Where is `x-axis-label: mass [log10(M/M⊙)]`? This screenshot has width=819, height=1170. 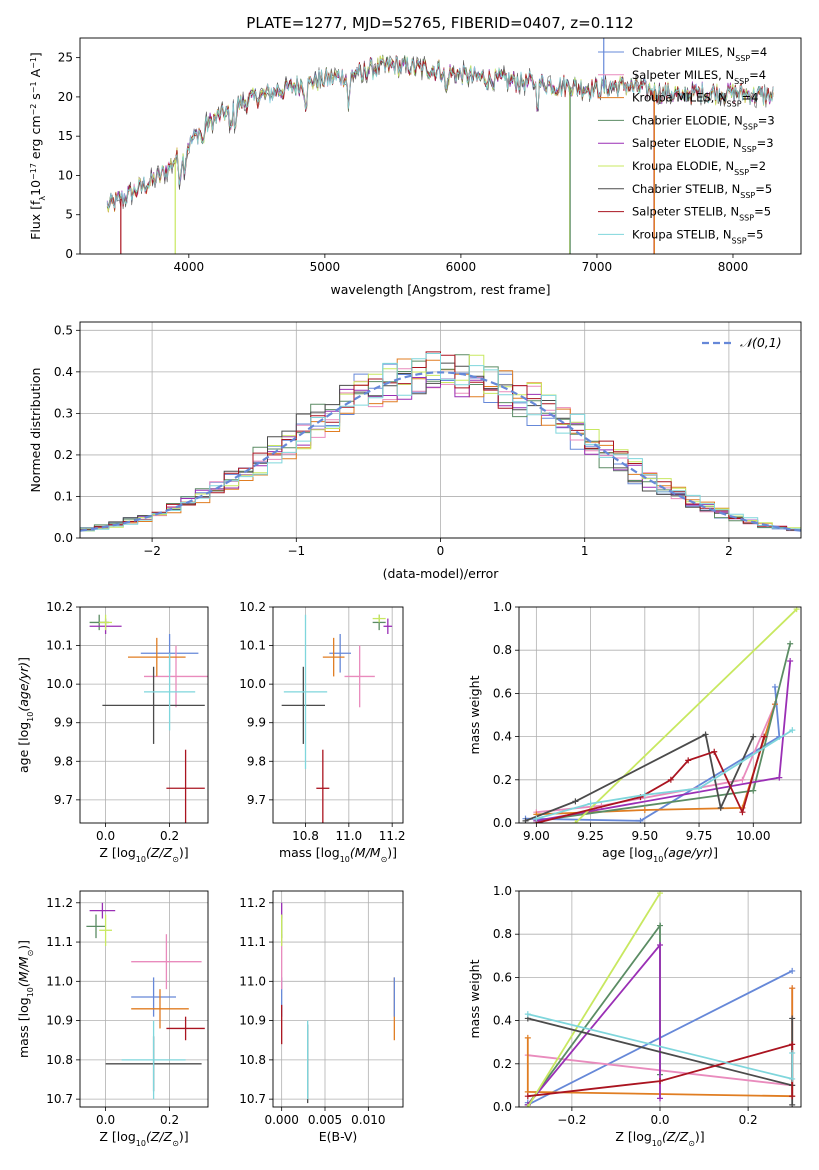
x-axis-label: mass [log10(M/M⊙)] is located at coordinates (338, 854).